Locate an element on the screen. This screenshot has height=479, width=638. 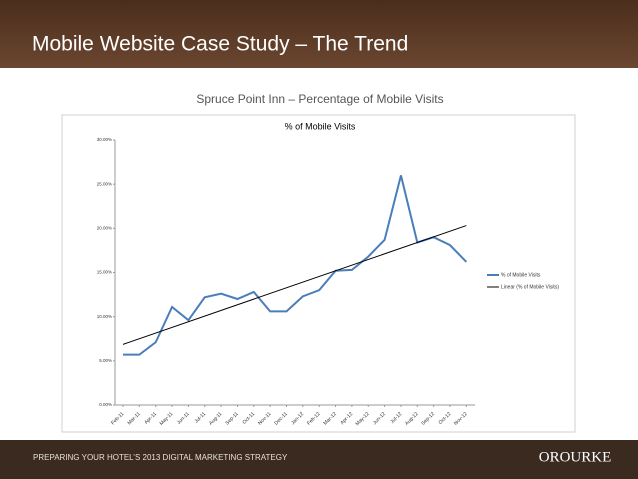
y-tick-label: 5.00% is located at coordinates (105, 360).